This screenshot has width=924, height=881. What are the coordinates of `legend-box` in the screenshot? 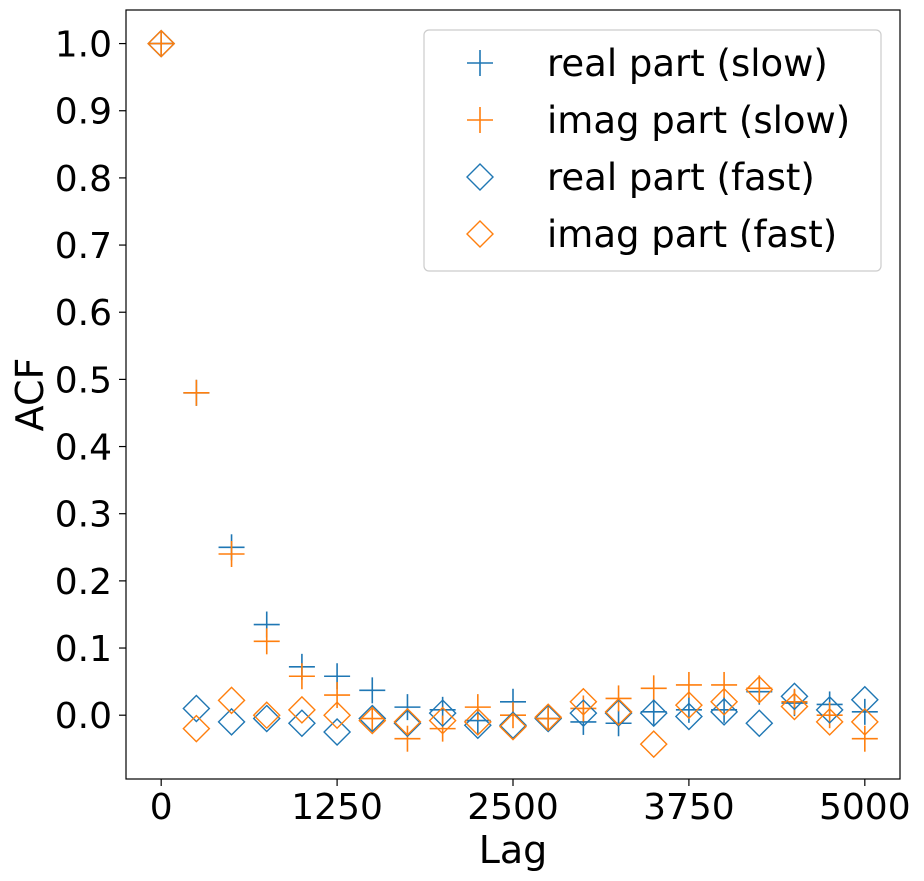 It's located at (652, 150).